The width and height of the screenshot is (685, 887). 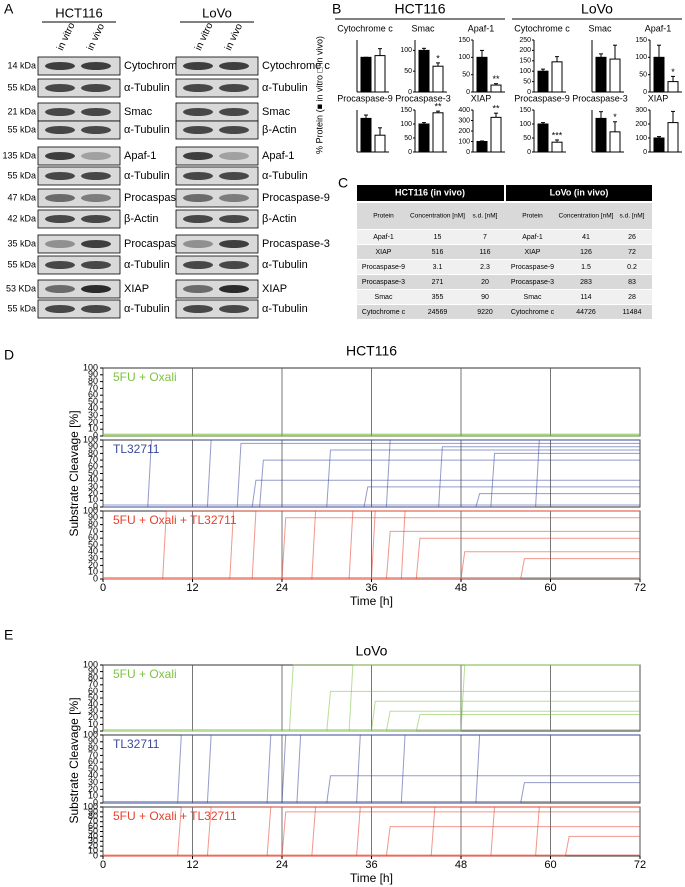 What do you see at coordinates (484, 252) in the screenshot?
I see `table-cell: 116` at bounding box center [484, 252].